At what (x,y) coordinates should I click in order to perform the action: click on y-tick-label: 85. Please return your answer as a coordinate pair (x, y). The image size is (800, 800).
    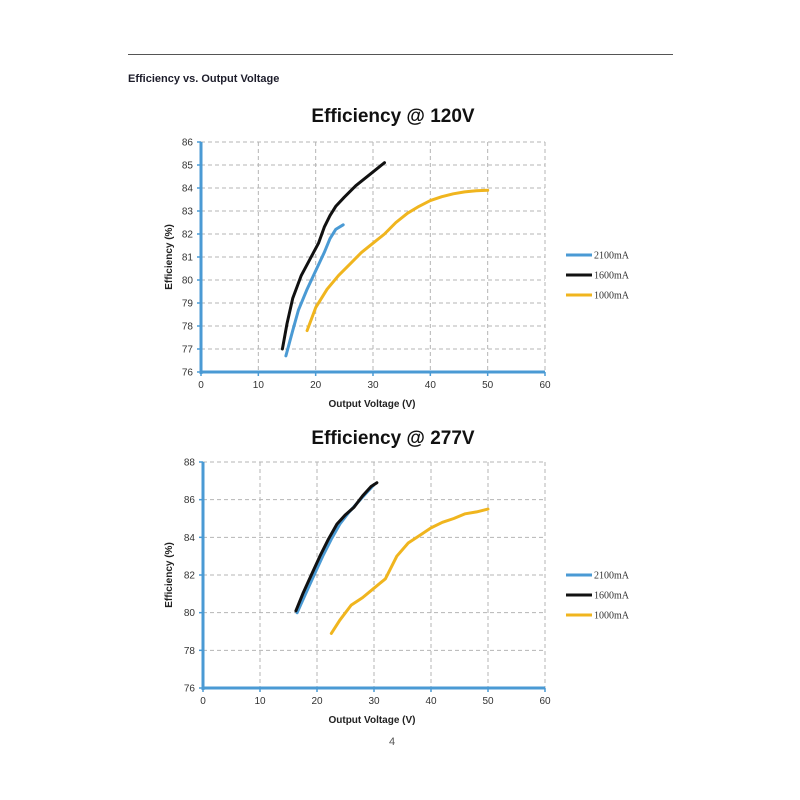
    Looking at the image, I should click on (188, 166).